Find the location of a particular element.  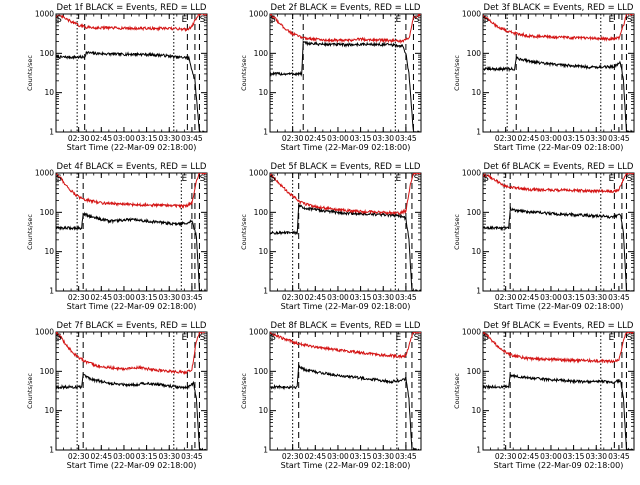

chart-title: Det 9f BLACK = Events, RED = LLD is located at coordinates (559, 326).